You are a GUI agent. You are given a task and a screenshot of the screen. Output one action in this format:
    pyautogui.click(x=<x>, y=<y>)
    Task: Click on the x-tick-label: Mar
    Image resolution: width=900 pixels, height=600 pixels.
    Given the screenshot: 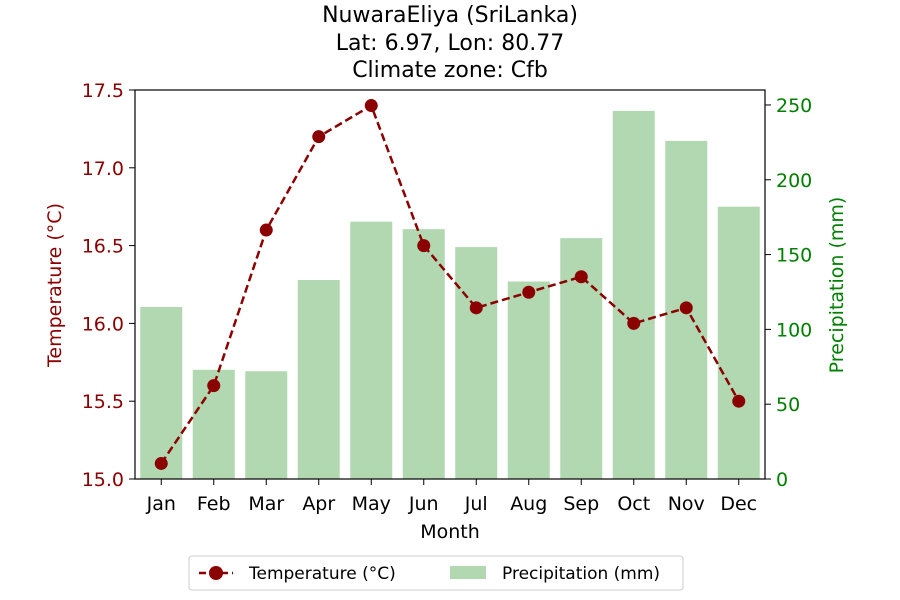 What is the action you would take?
    pyautogui.click(x=266, y=504)
    